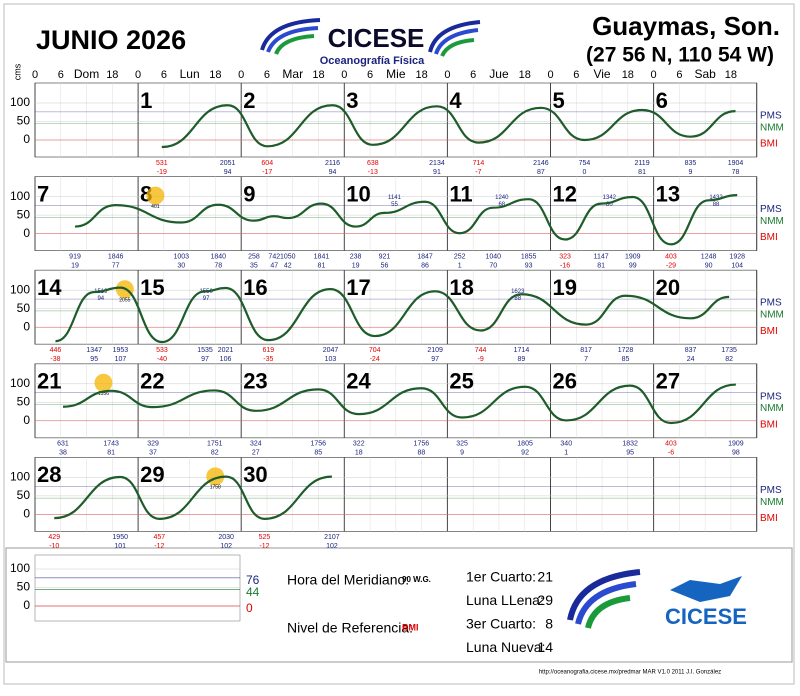 The image size is (800, 696). What do you see at coordinates (559, 100) in the screenshot?
I see `day-number: 5` at bounding box center [559, 100].